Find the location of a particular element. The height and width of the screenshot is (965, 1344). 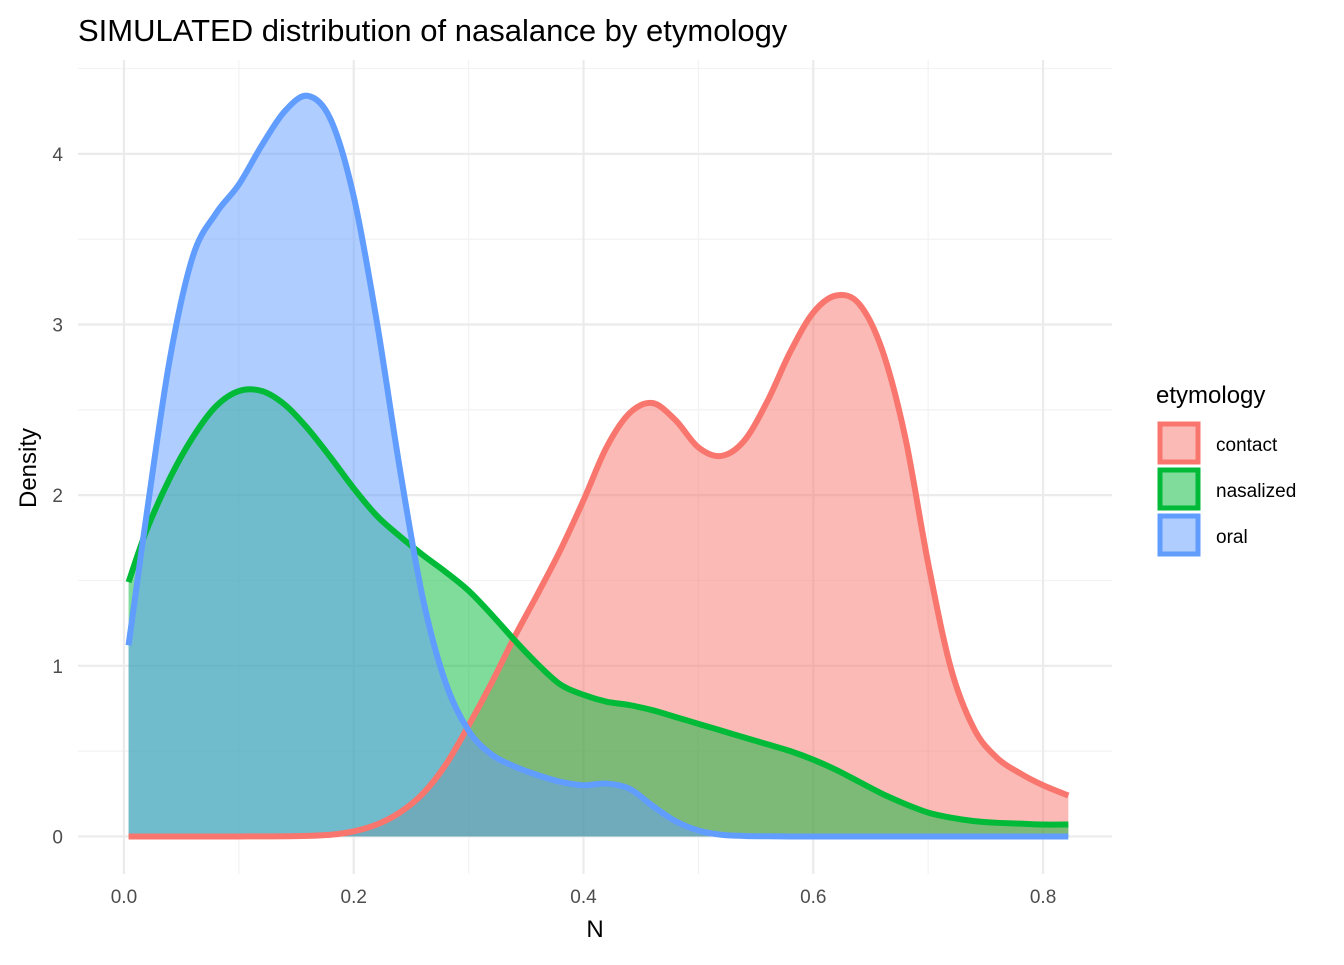

legend-label-nasalized: nasalized is located at coordinates (1256, 491).